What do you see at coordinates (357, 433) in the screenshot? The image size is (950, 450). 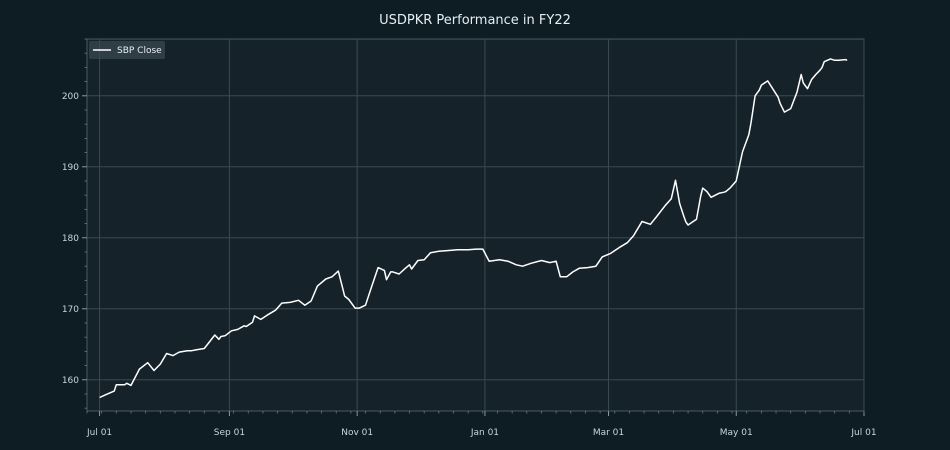 I see `x-tick-label: Nov 01` at bounding box center [357, 433].